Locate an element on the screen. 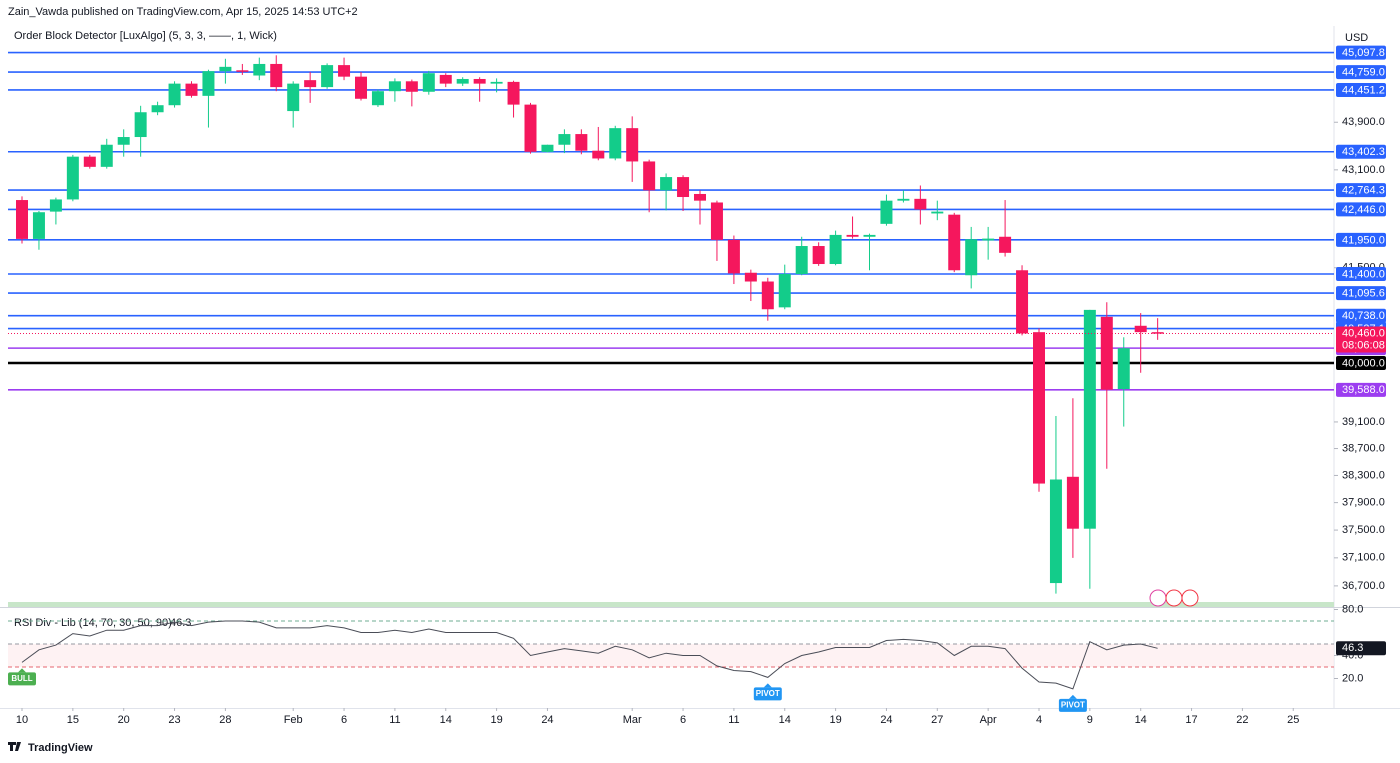 The height and width of the screenshot is (763, 1400). level-label: 42,764.3 is located at coordinates (1361, 190).